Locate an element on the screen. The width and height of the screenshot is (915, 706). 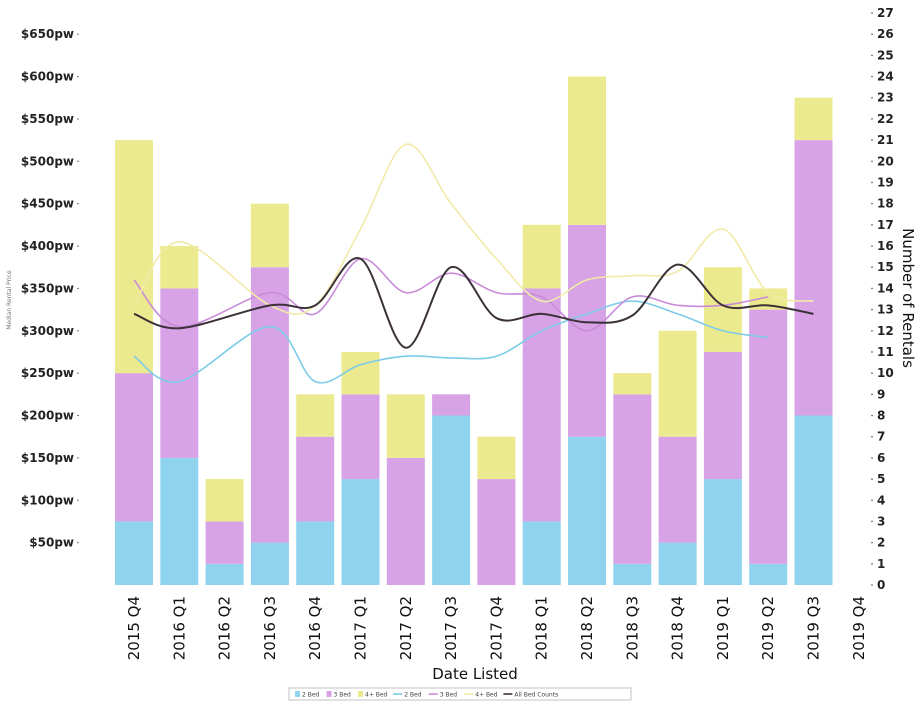
right-tick-label: 18 is located at coordinates (885, 204).